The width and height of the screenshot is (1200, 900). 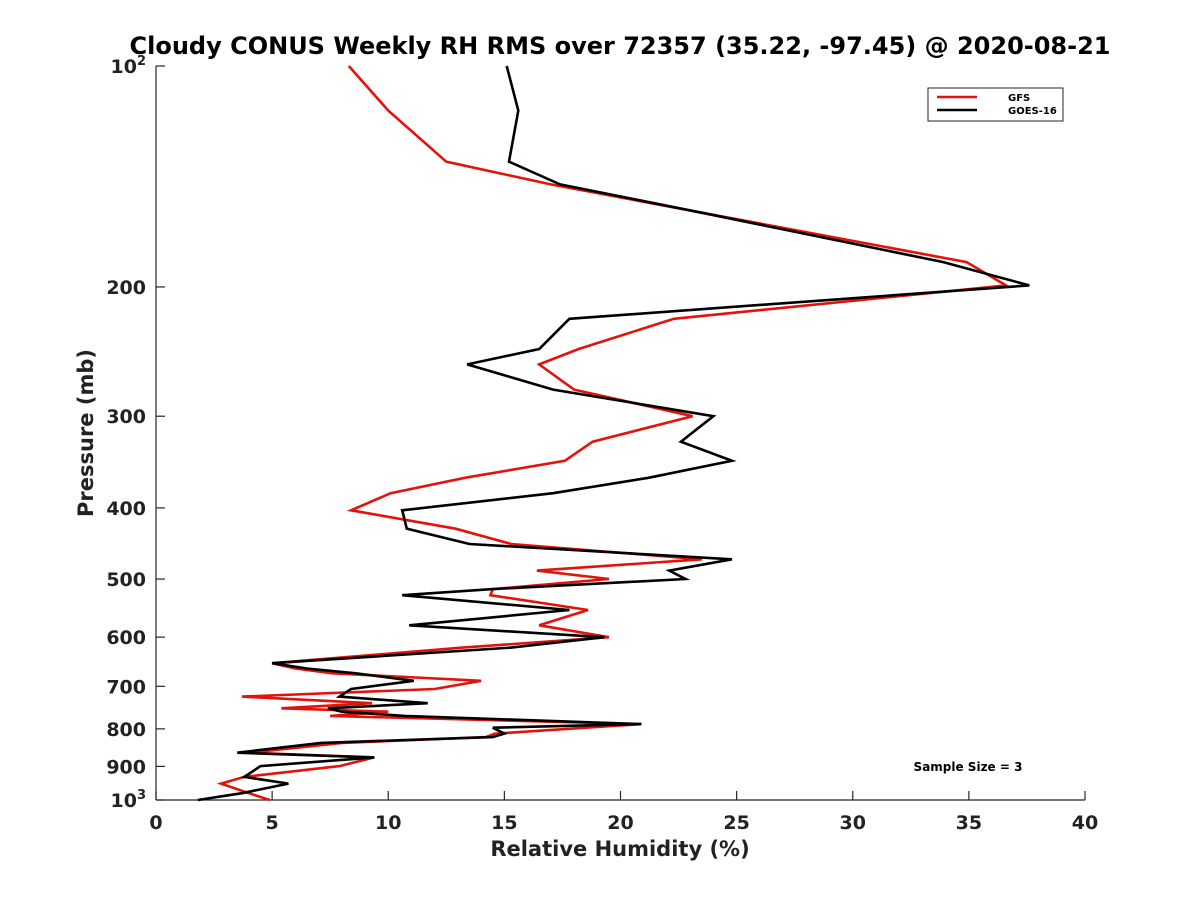 What do you see at coordinates (126, 687) in the screenshot?
I see `y-tick-label: 700` at bounding box center [126, 687].